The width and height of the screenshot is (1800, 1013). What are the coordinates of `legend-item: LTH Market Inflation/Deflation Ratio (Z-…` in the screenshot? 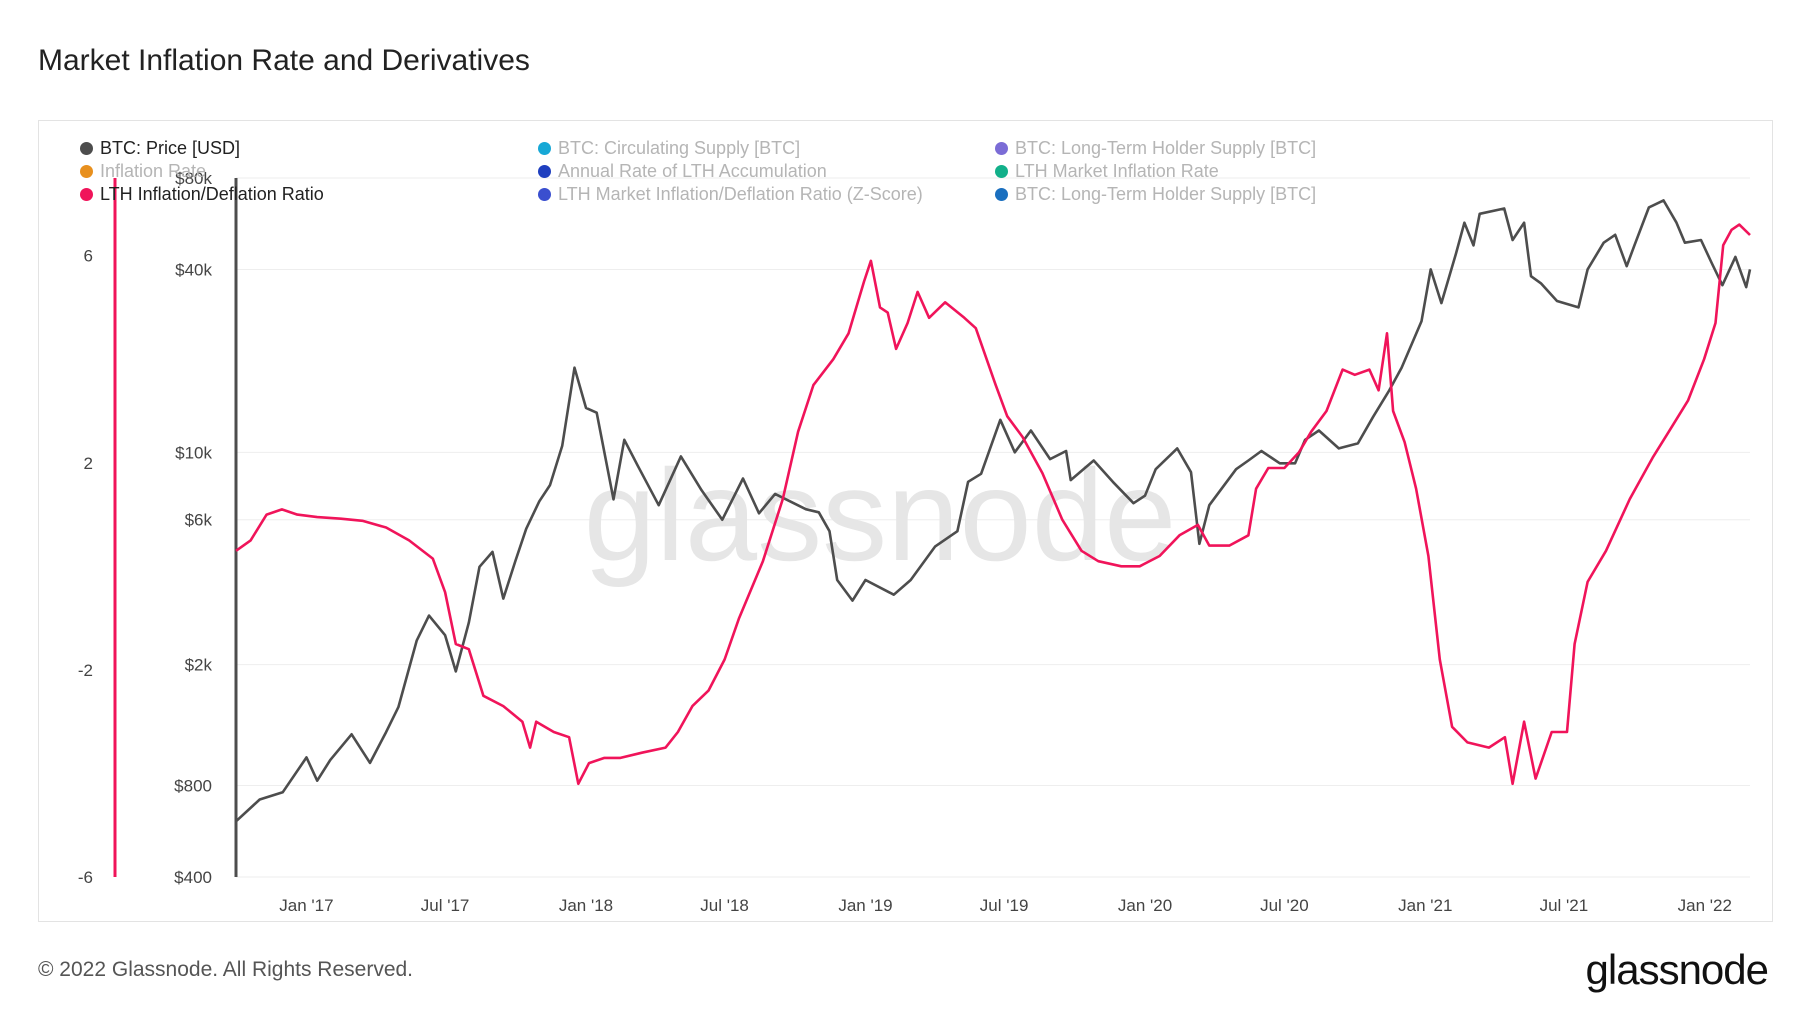 It's located at (730, 194).